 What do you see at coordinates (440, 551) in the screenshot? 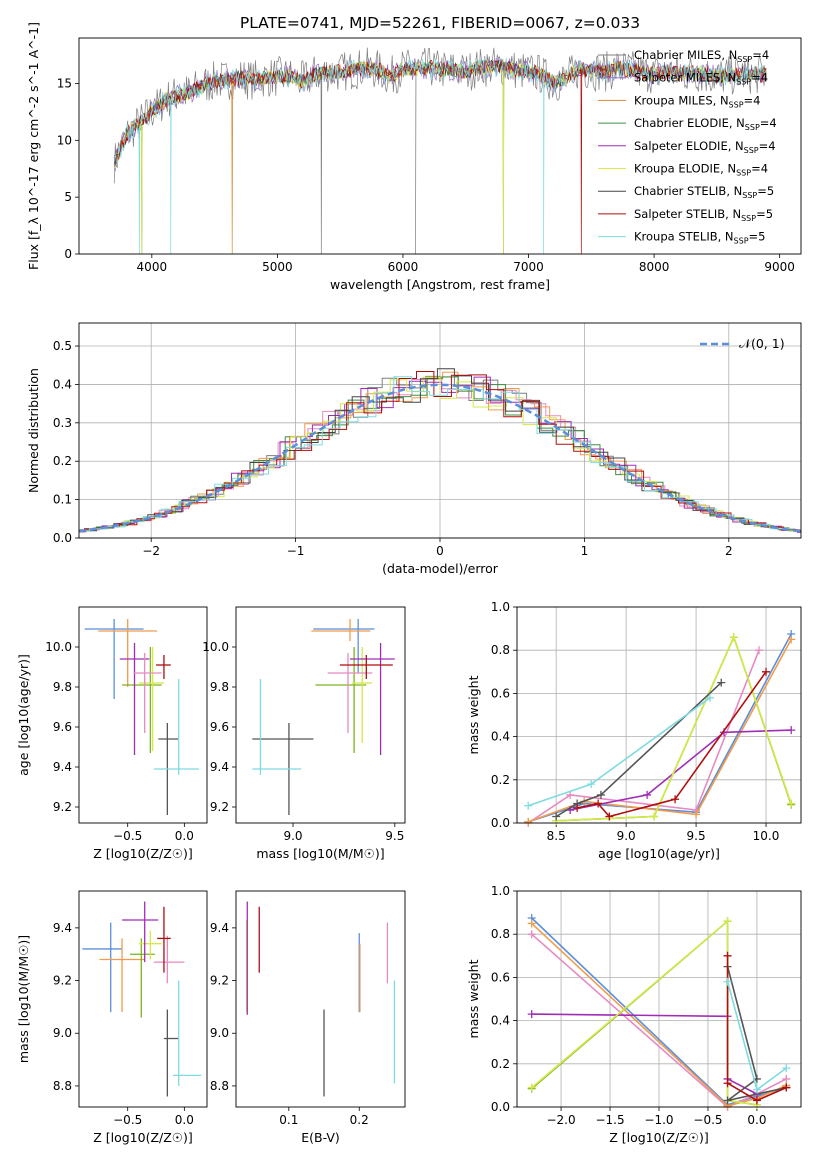
I see `x-tick-label: 0` at bounding box center [440, 551].